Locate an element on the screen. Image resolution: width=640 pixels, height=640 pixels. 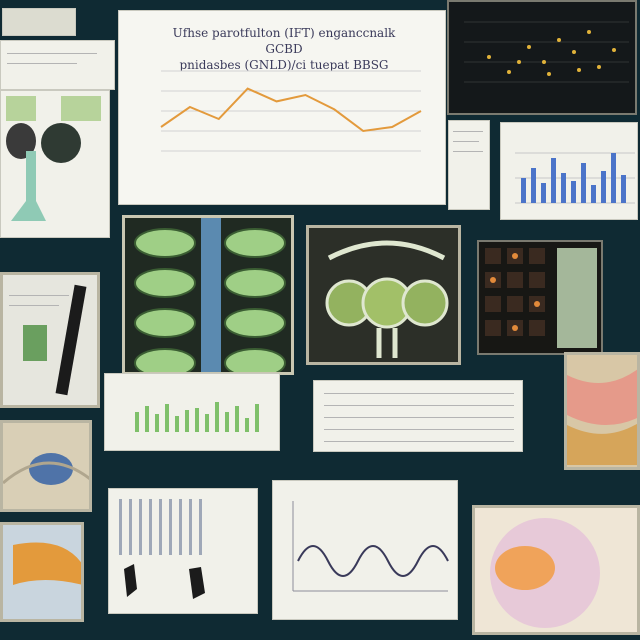
line-plot is located at coordinates (291, 111).